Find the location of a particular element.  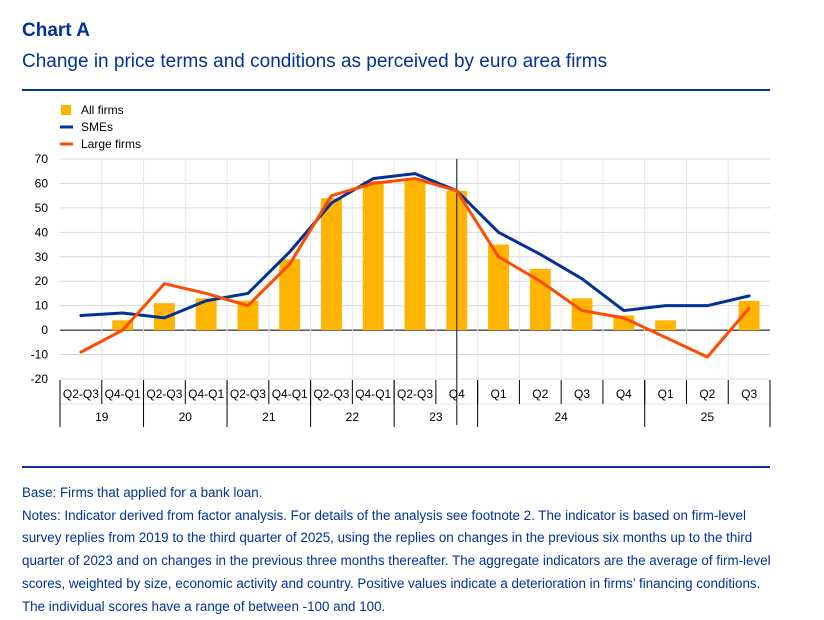

year-label: 20 is located at coordinates (186, 417).